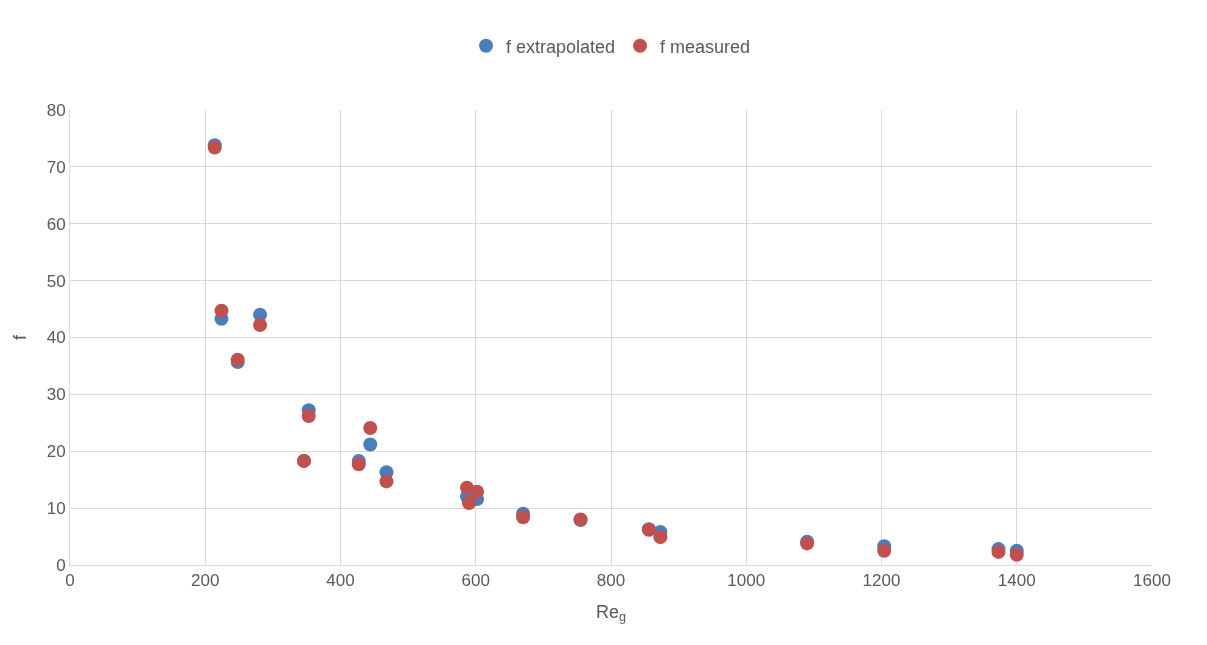 This screenshot has height=645, width=1207. I want to click on x-tick-label: 600, so click(475, 581).